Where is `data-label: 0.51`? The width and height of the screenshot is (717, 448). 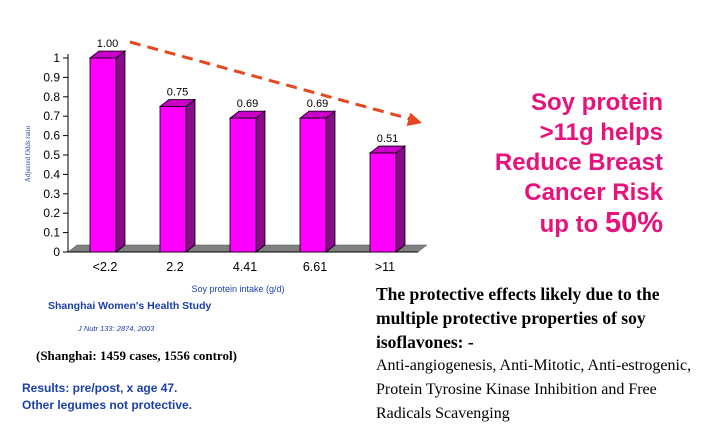
data-label: 0.51 is located at coordinates (387, 139).